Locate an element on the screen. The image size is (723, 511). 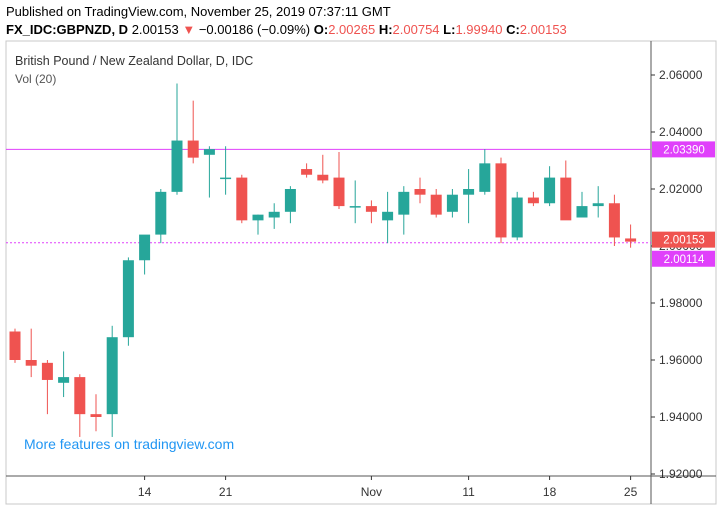
y-tick-label: 1.92000 is located at coordinates (681, 474).